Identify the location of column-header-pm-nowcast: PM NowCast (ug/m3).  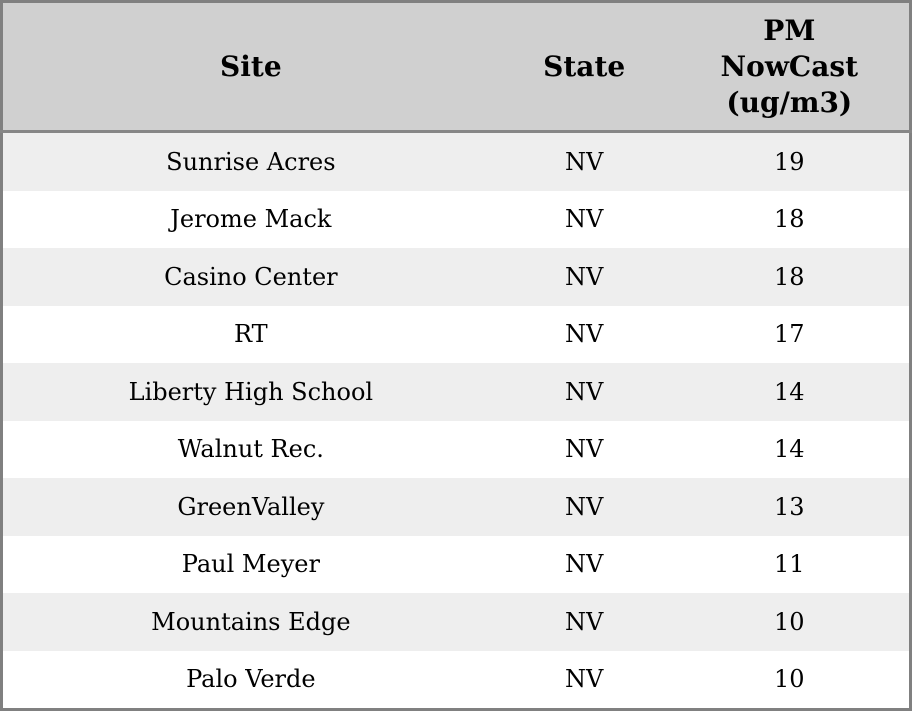
(790, 67).